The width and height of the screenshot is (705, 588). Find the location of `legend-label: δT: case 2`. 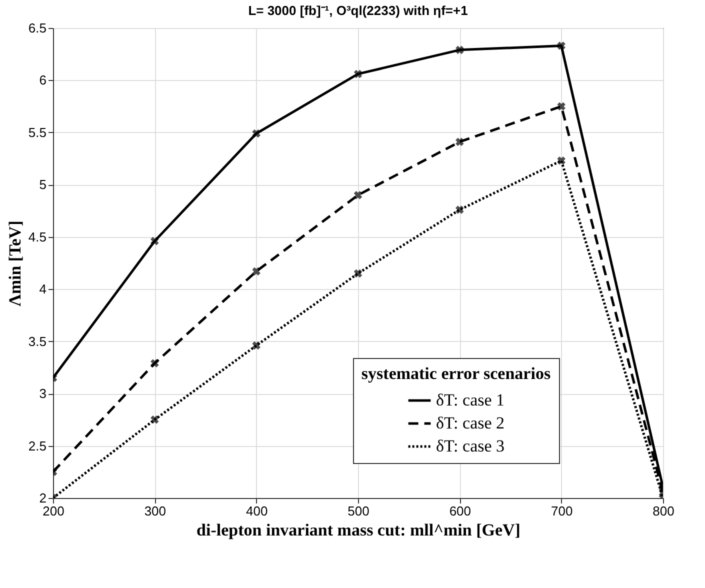

legend-label: δT: case 2 is located at coordinates (470, 423).